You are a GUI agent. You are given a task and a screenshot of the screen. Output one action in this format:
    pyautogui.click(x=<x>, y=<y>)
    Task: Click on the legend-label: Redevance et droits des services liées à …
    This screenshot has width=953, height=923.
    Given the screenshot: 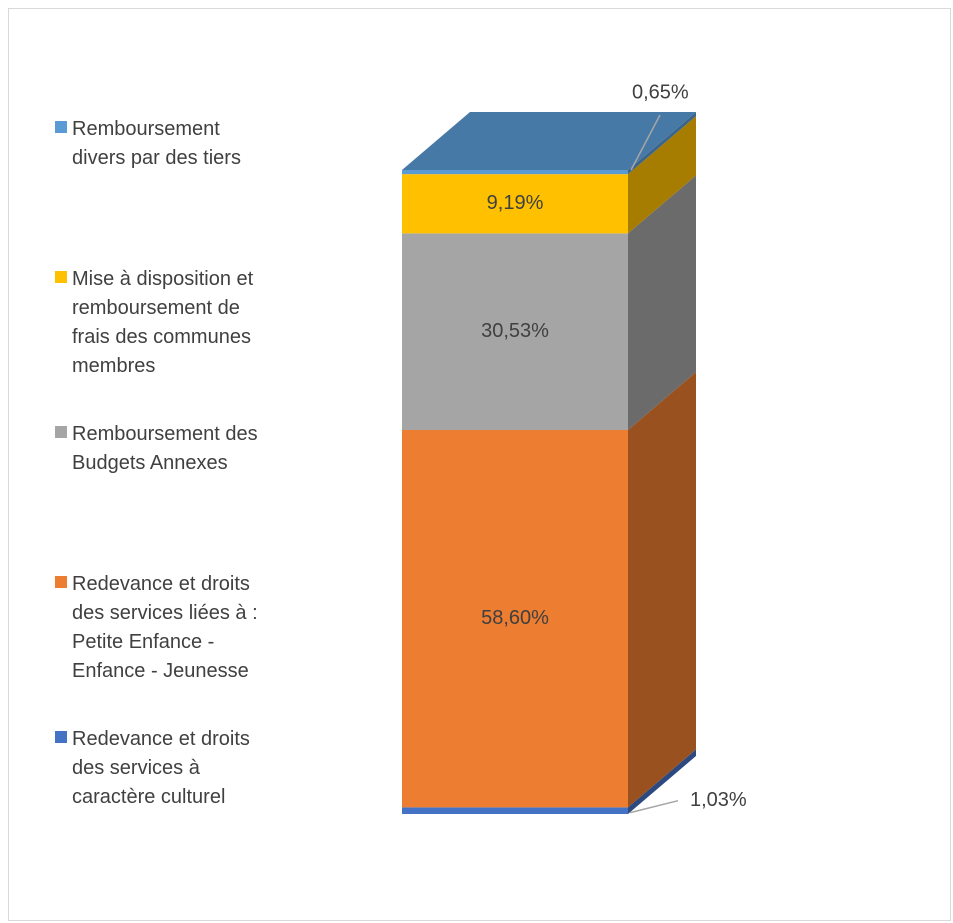 What is the action you would take?
    pyautogui.click(x=187, y=628)
    